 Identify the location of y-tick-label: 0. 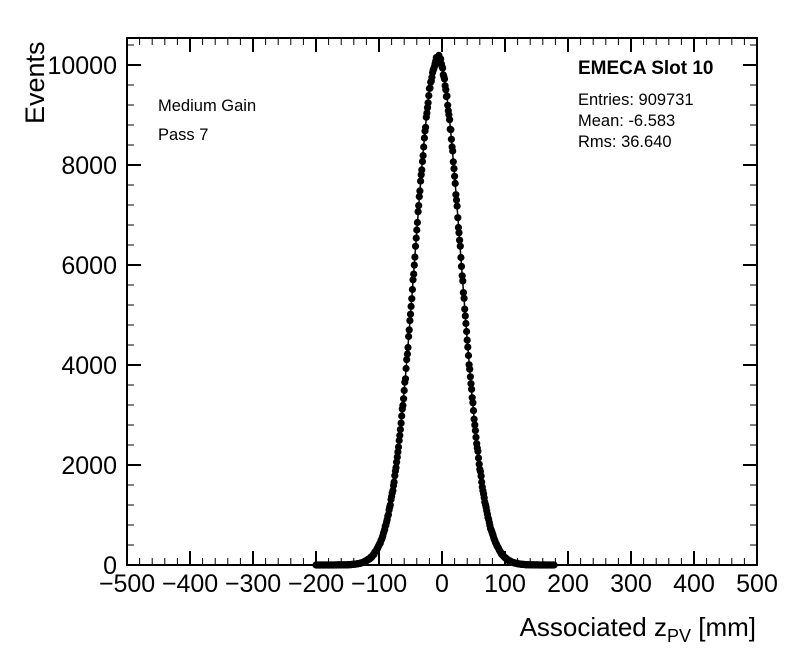
(110, 566).